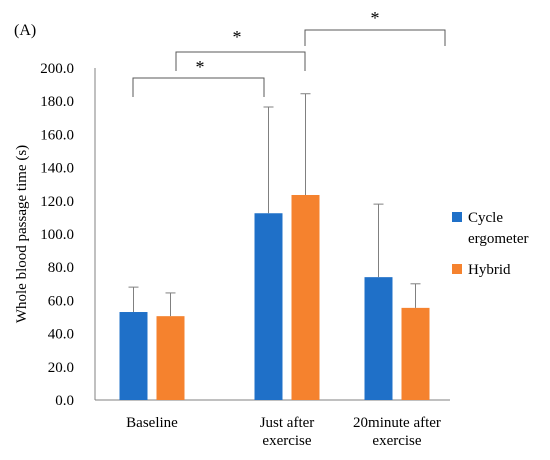 The width and height of the screenshot is (550, 460). What do you see at coordinates (61, 368) in the screenshot?
I see `y-tick-label: 20.0` at bounding box center [61, 368].